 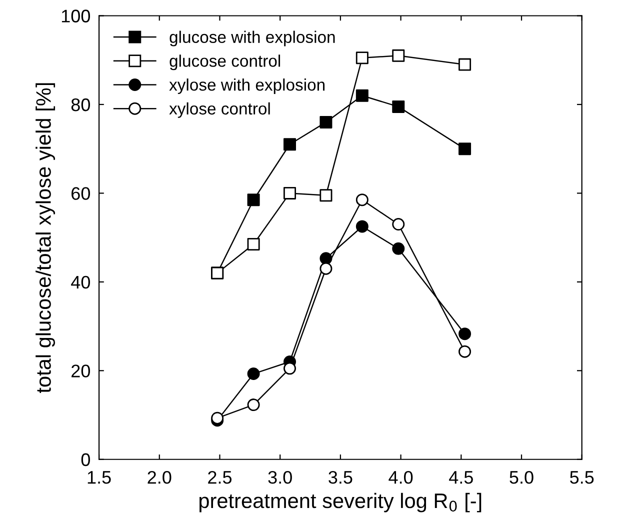 I want to click on x-tick-label: 1.5, so click(x=99, y=477).